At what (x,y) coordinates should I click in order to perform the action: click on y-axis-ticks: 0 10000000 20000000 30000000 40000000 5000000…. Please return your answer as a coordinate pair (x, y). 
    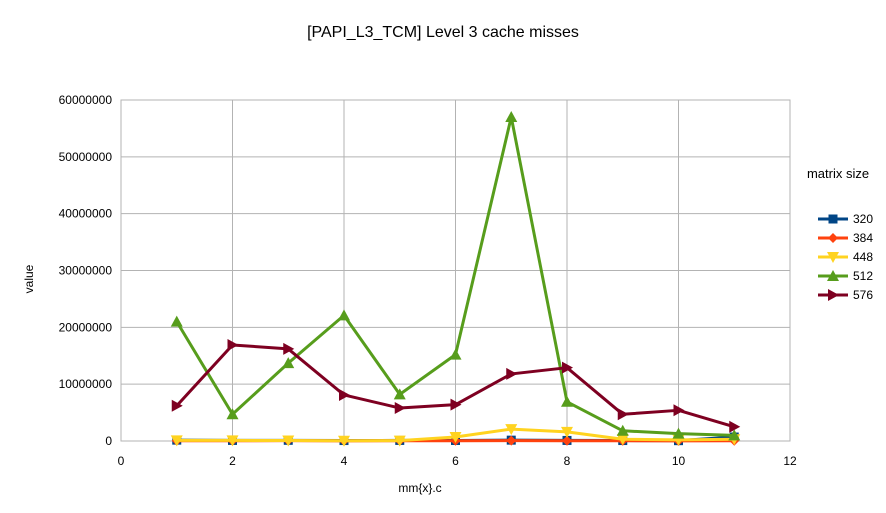
    Looking at the image, I should click on (86, 270).